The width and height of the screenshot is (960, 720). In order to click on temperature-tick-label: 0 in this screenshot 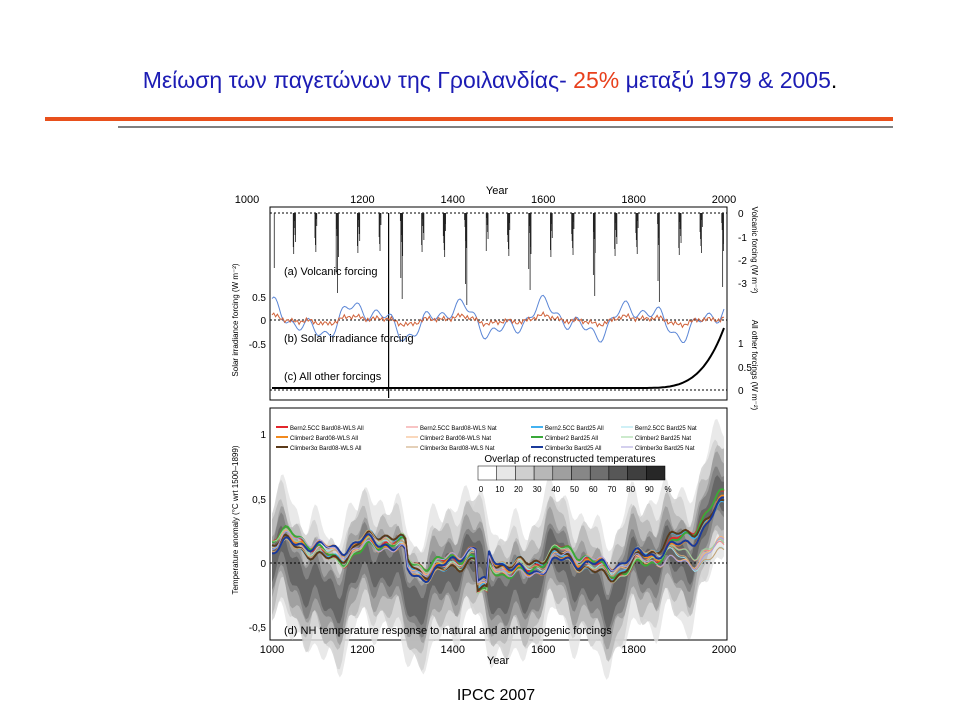, I will do `click(263, 564)`.